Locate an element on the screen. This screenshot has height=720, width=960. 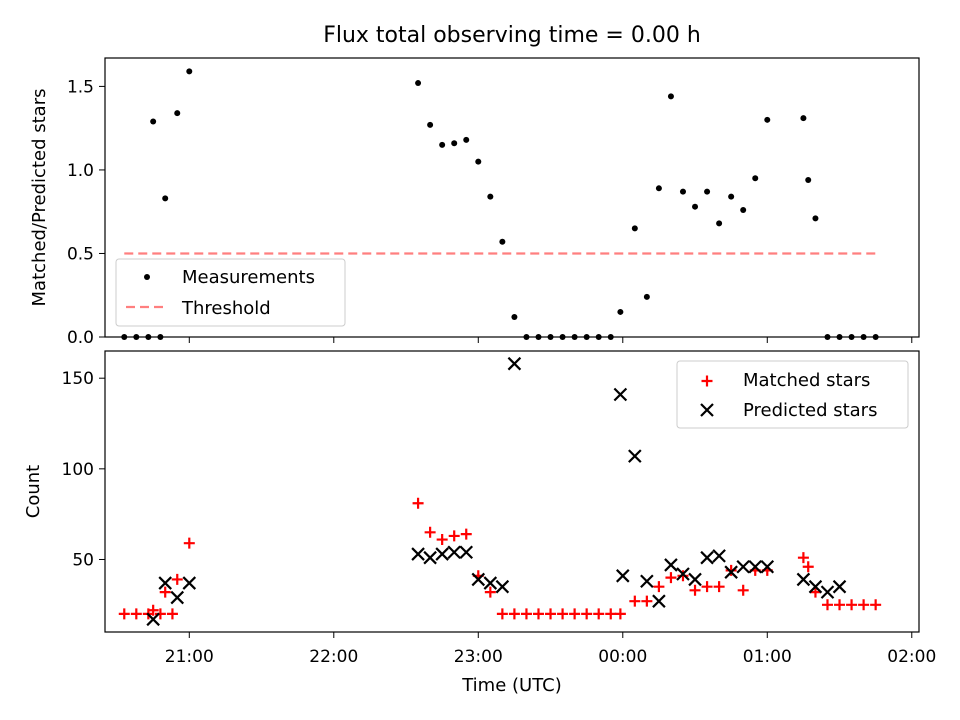
figure-title: Flux total observing time = 0.00 h is located at coordinates (512, 35).